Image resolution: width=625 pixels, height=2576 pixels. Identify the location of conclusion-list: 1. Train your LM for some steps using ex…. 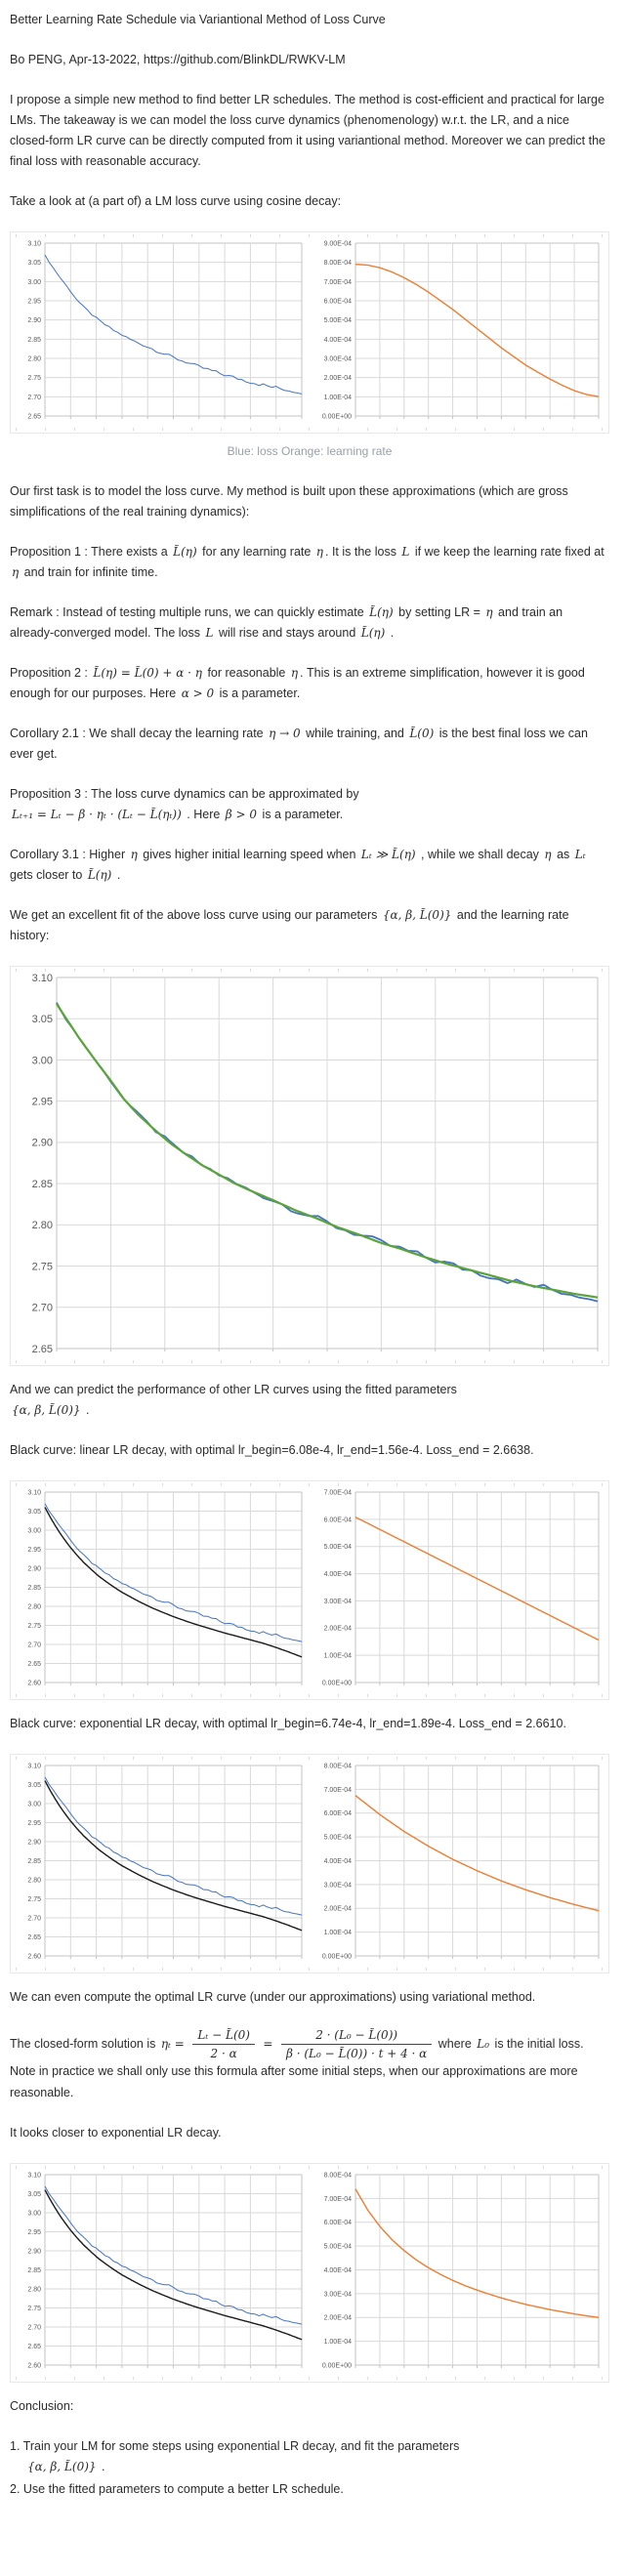
(309, 2468).